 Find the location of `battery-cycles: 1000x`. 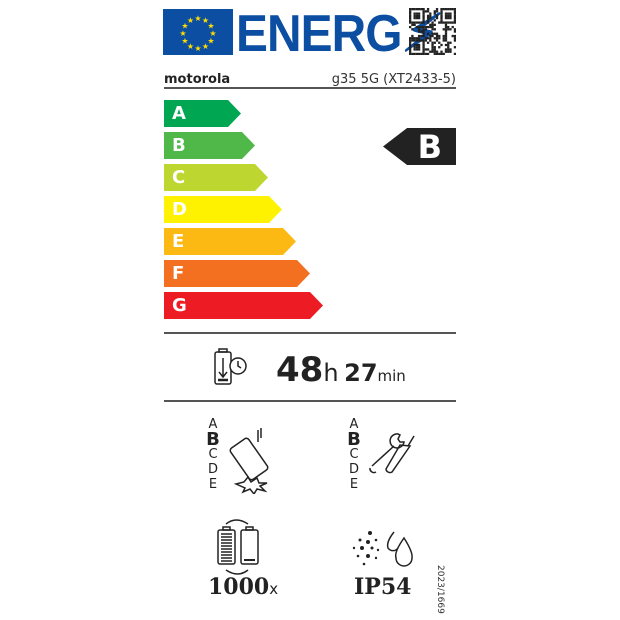

battery-cycles: 1000x is located at coordinates (243, 587).